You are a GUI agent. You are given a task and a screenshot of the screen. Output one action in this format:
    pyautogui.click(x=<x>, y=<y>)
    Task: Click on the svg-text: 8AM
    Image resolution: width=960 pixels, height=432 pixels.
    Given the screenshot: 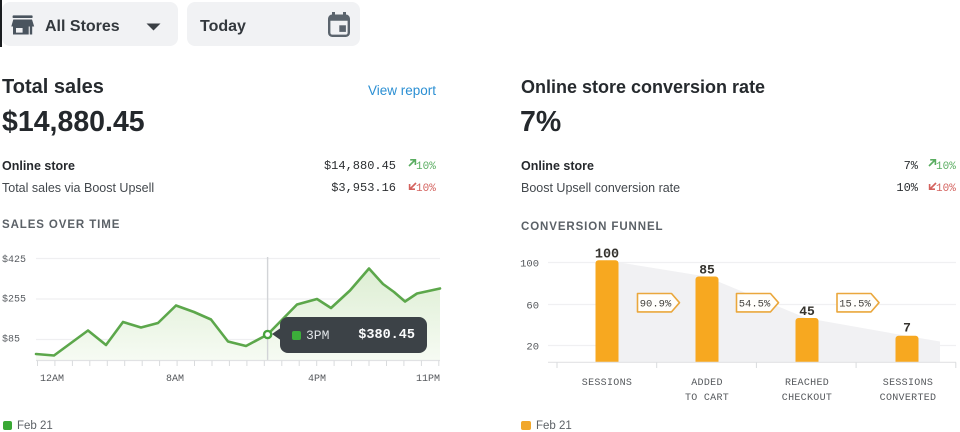 What is the action you would take?
    pyautogui.click(x=175, y=379)
    